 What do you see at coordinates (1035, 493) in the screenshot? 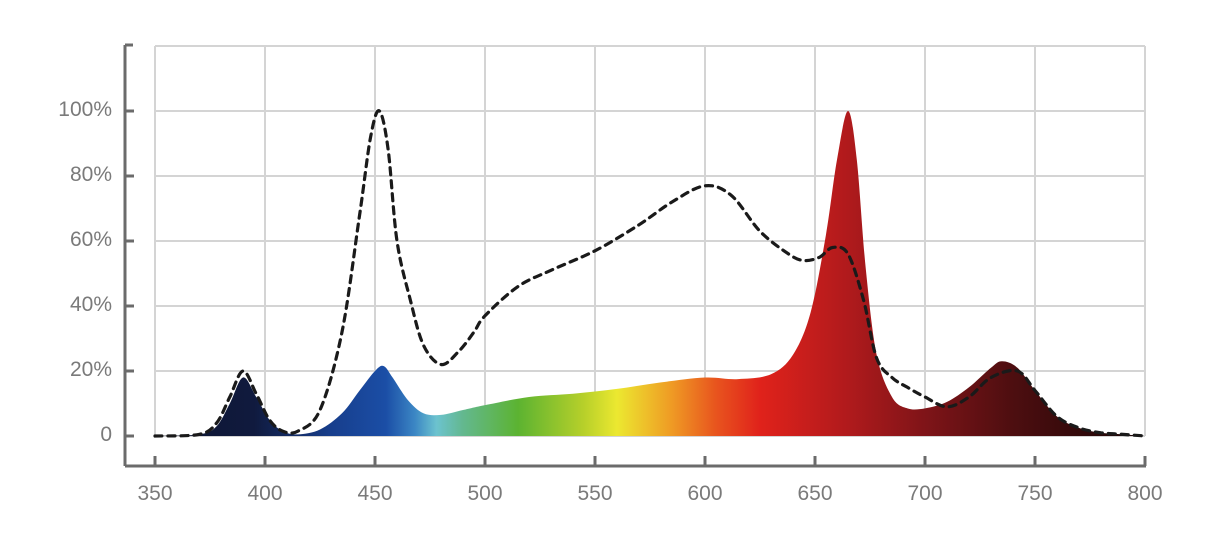
I see `x-tick-label: 750` at bounding box center [1035, 493].